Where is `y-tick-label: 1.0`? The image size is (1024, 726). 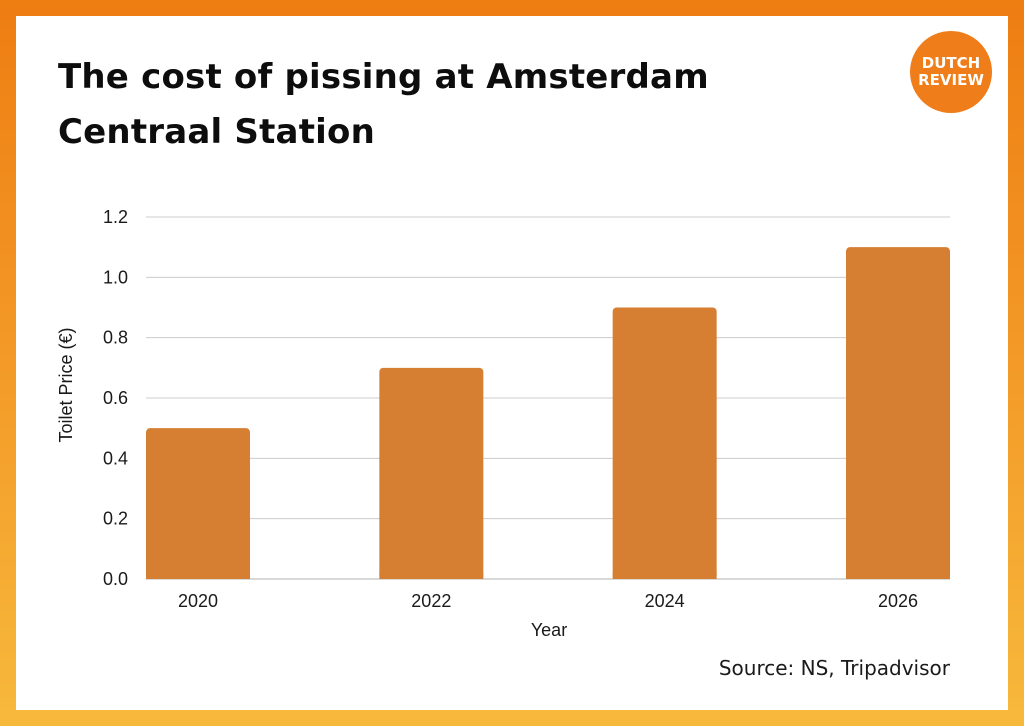 y-tick-label: 1.0 is located at coordinates (115, 277).